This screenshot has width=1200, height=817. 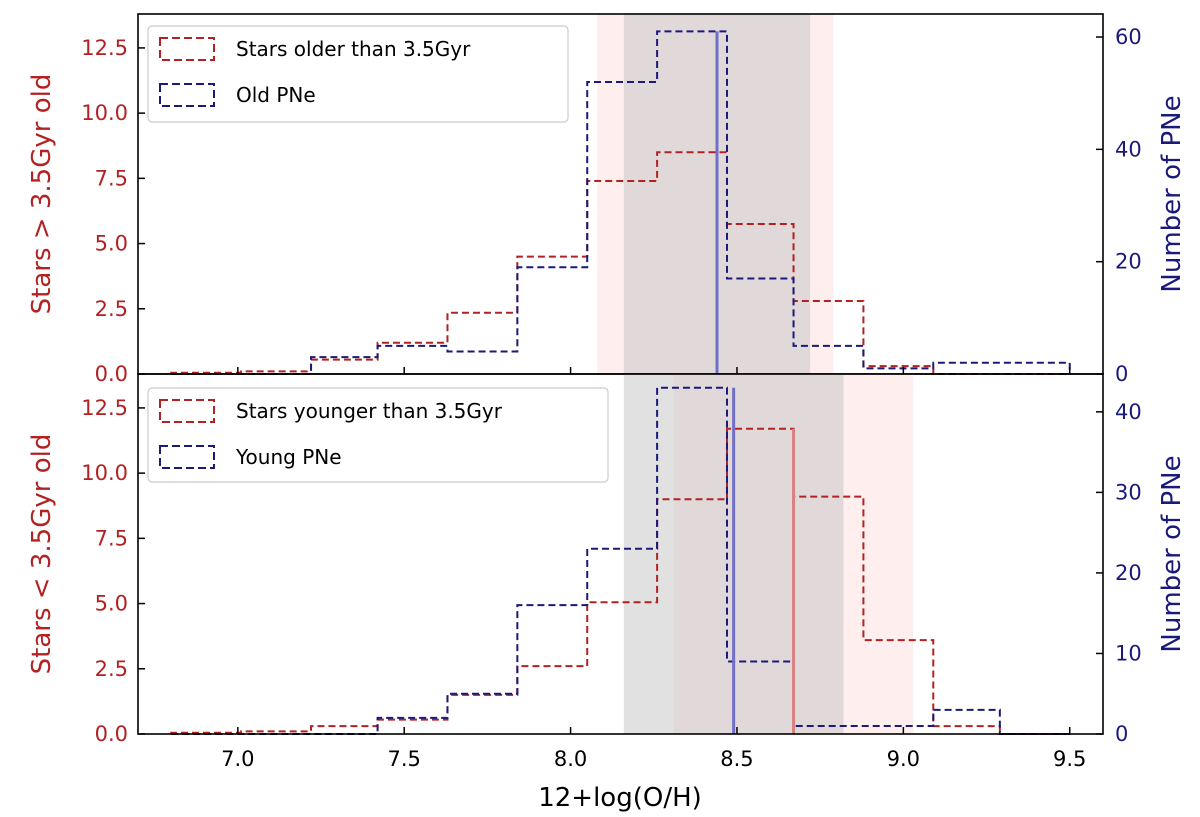 What do you see at coordinates (1172, 193) in the screenshot?
I see `top-right-ylabel: Number of PNe` at bounding box center [1172, 193].